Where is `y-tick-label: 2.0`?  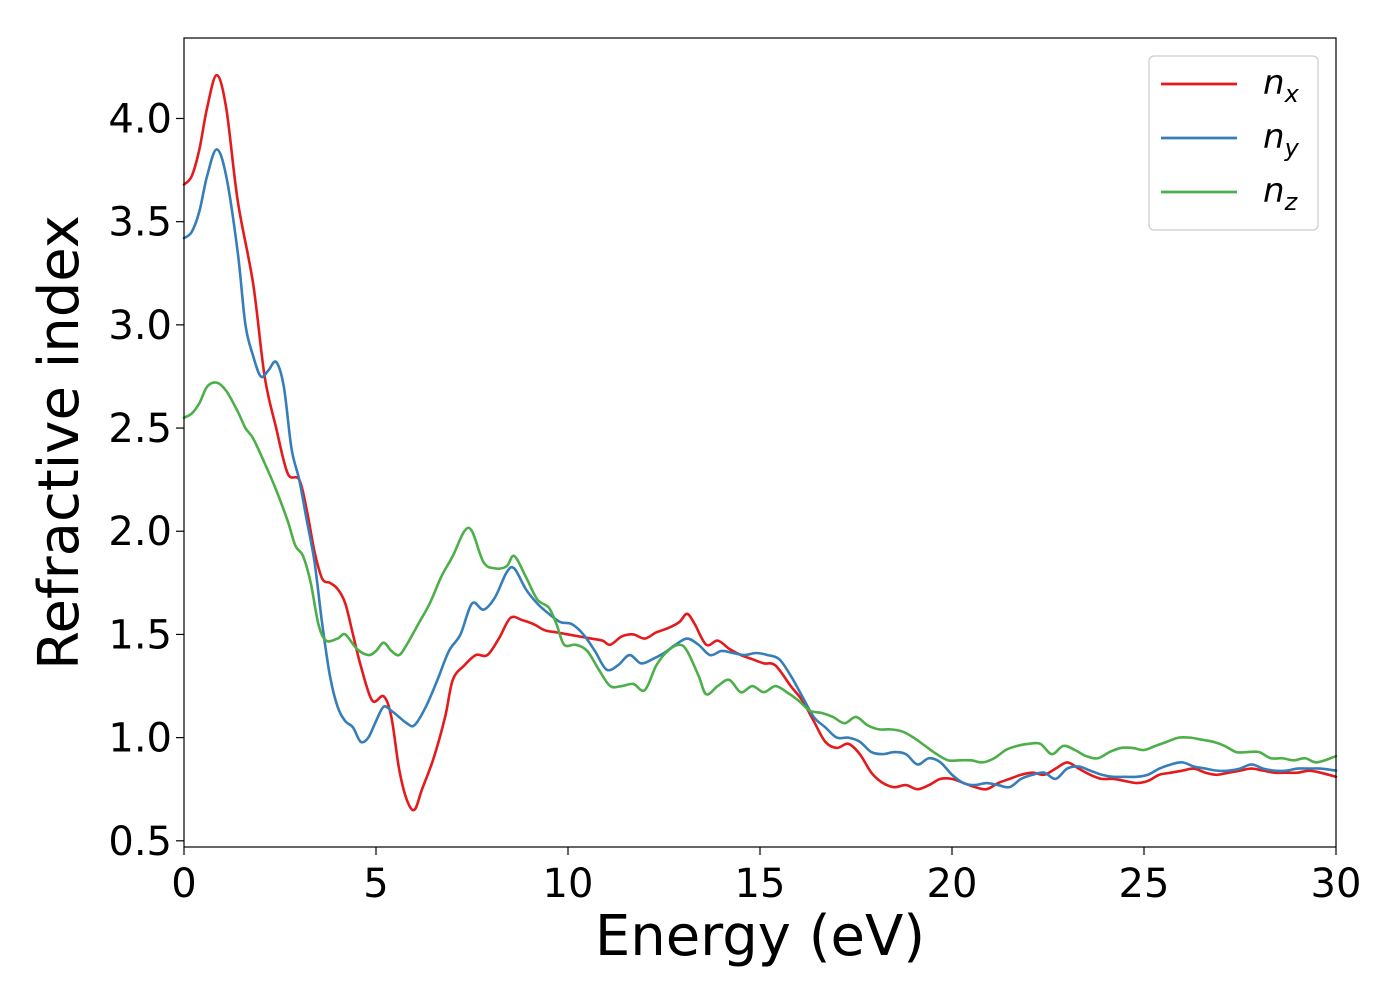 y-tick-label: 2.0 is located at coordinates (140, 532).